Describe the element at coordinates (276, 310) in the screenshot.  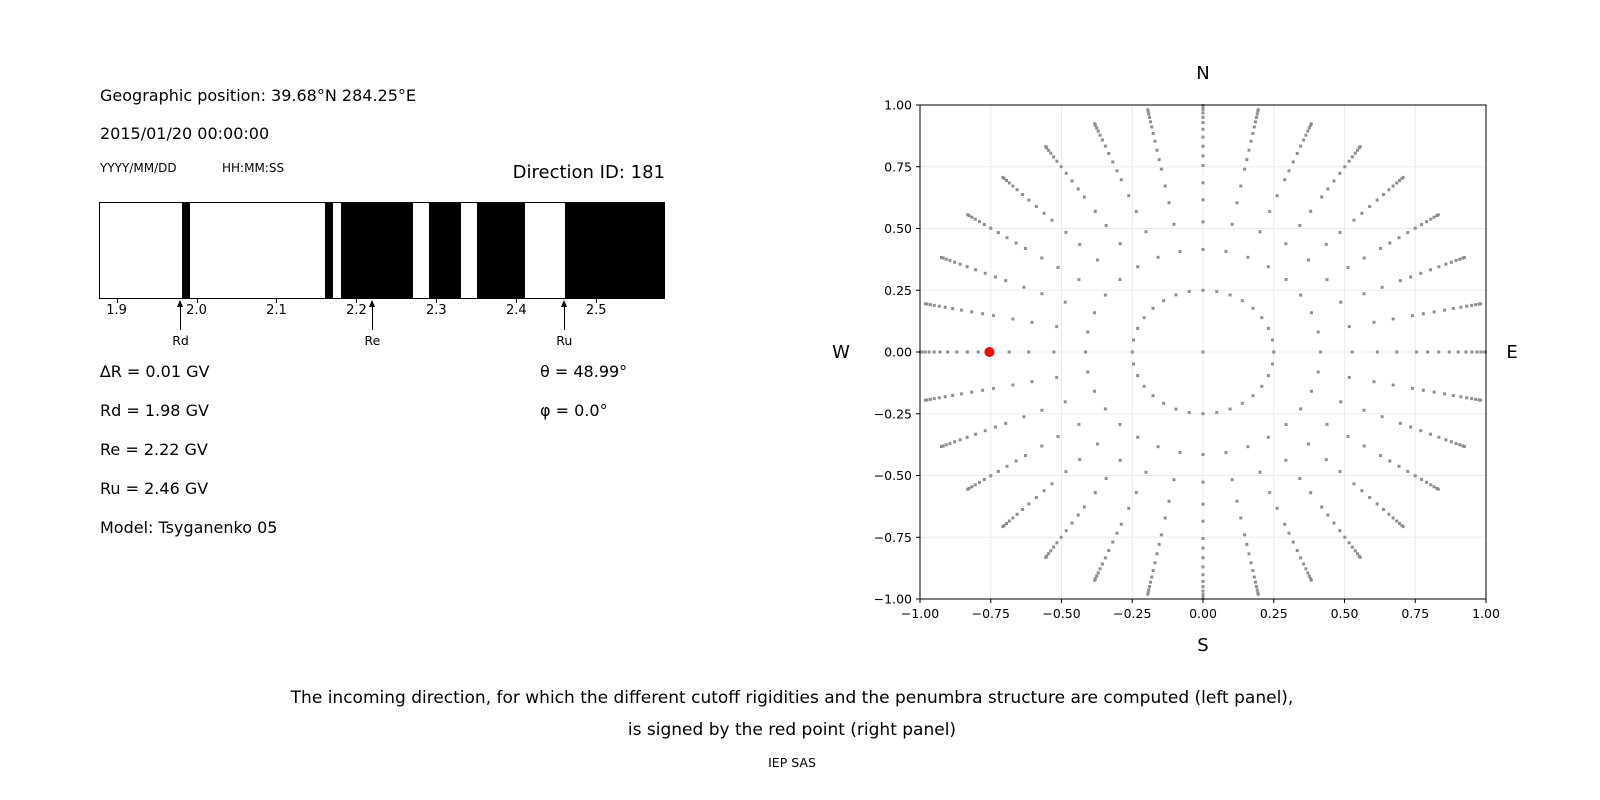
I see `penumbra-axis-tick-label: 2.1` at that location.